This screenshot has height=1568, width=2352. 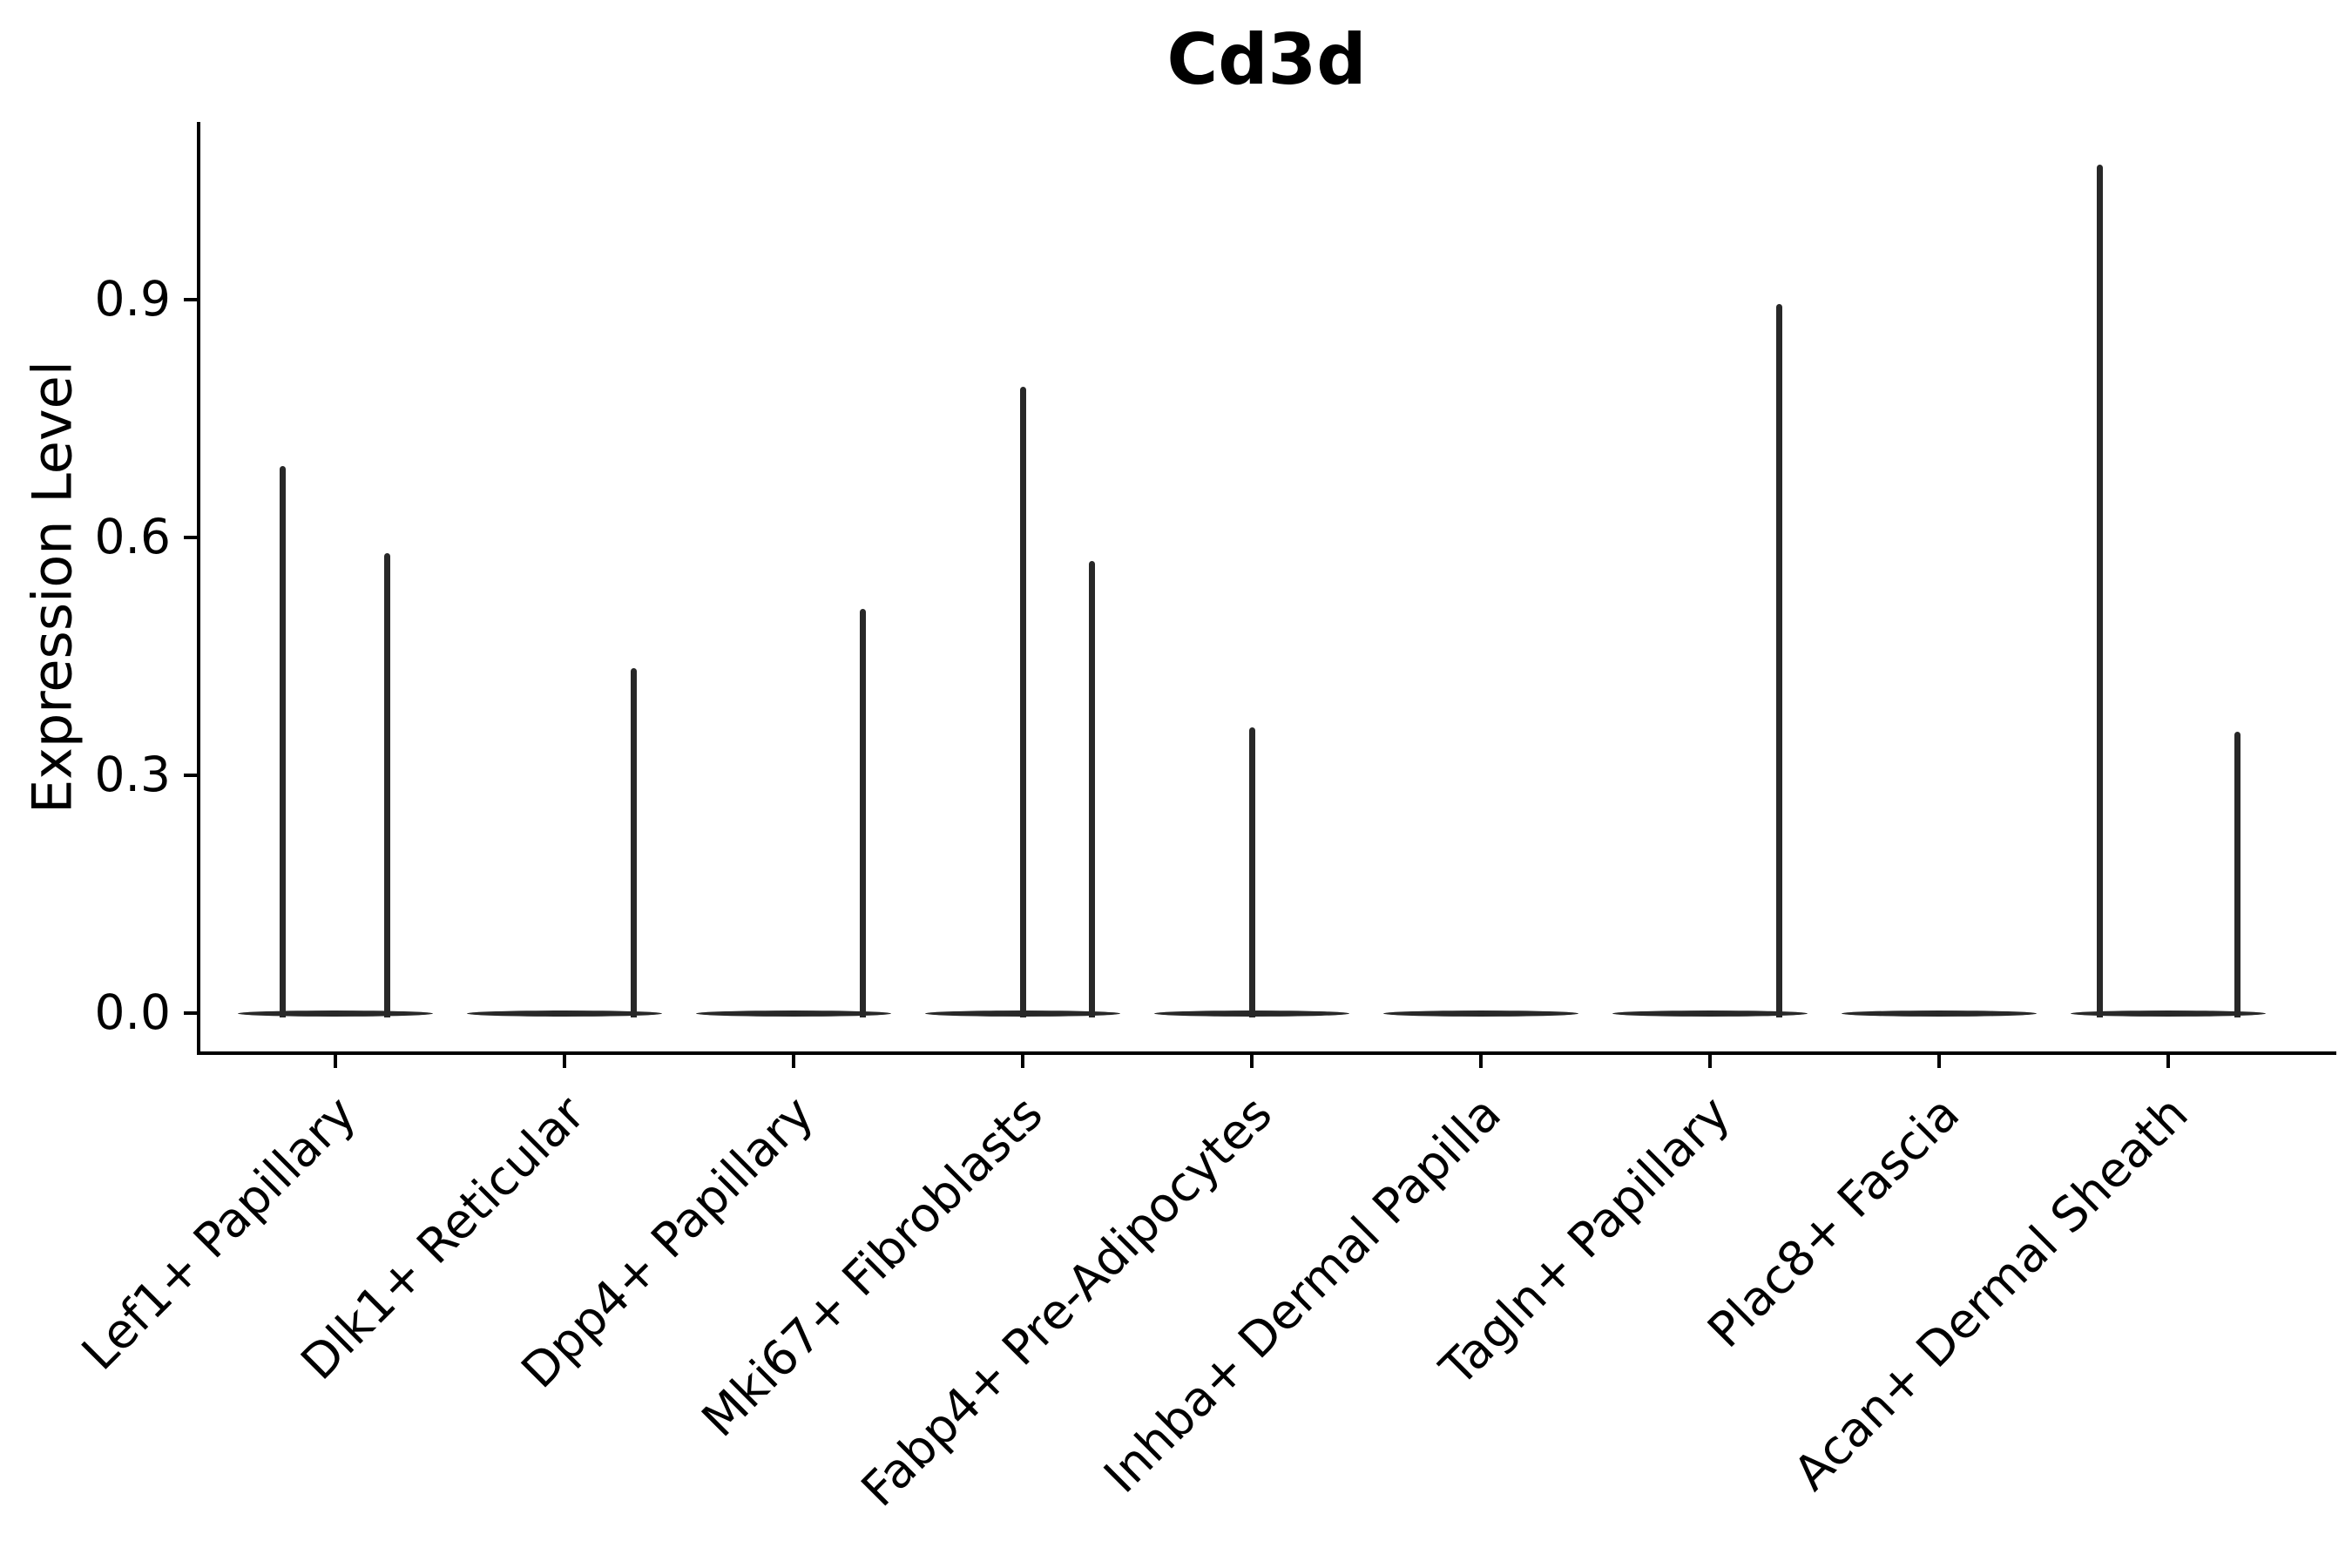 I want to click on x-axis-spine, so click(x=1266, y=1053).